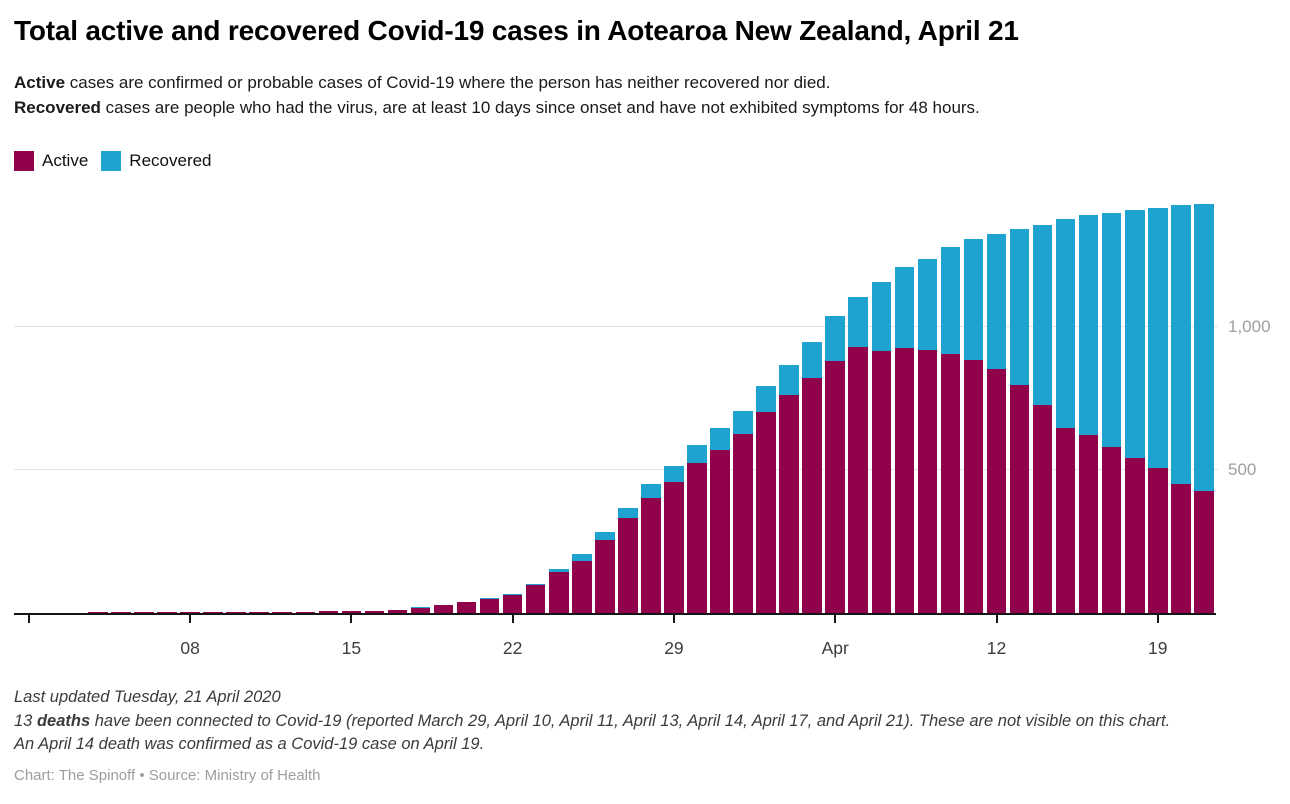 The width and height of the screenshot is (1290, 804). What do you see at coordinates (512, 648) in the screenshot?
I see `x-axis-label-22: 22` at bounding box center [512, 648].